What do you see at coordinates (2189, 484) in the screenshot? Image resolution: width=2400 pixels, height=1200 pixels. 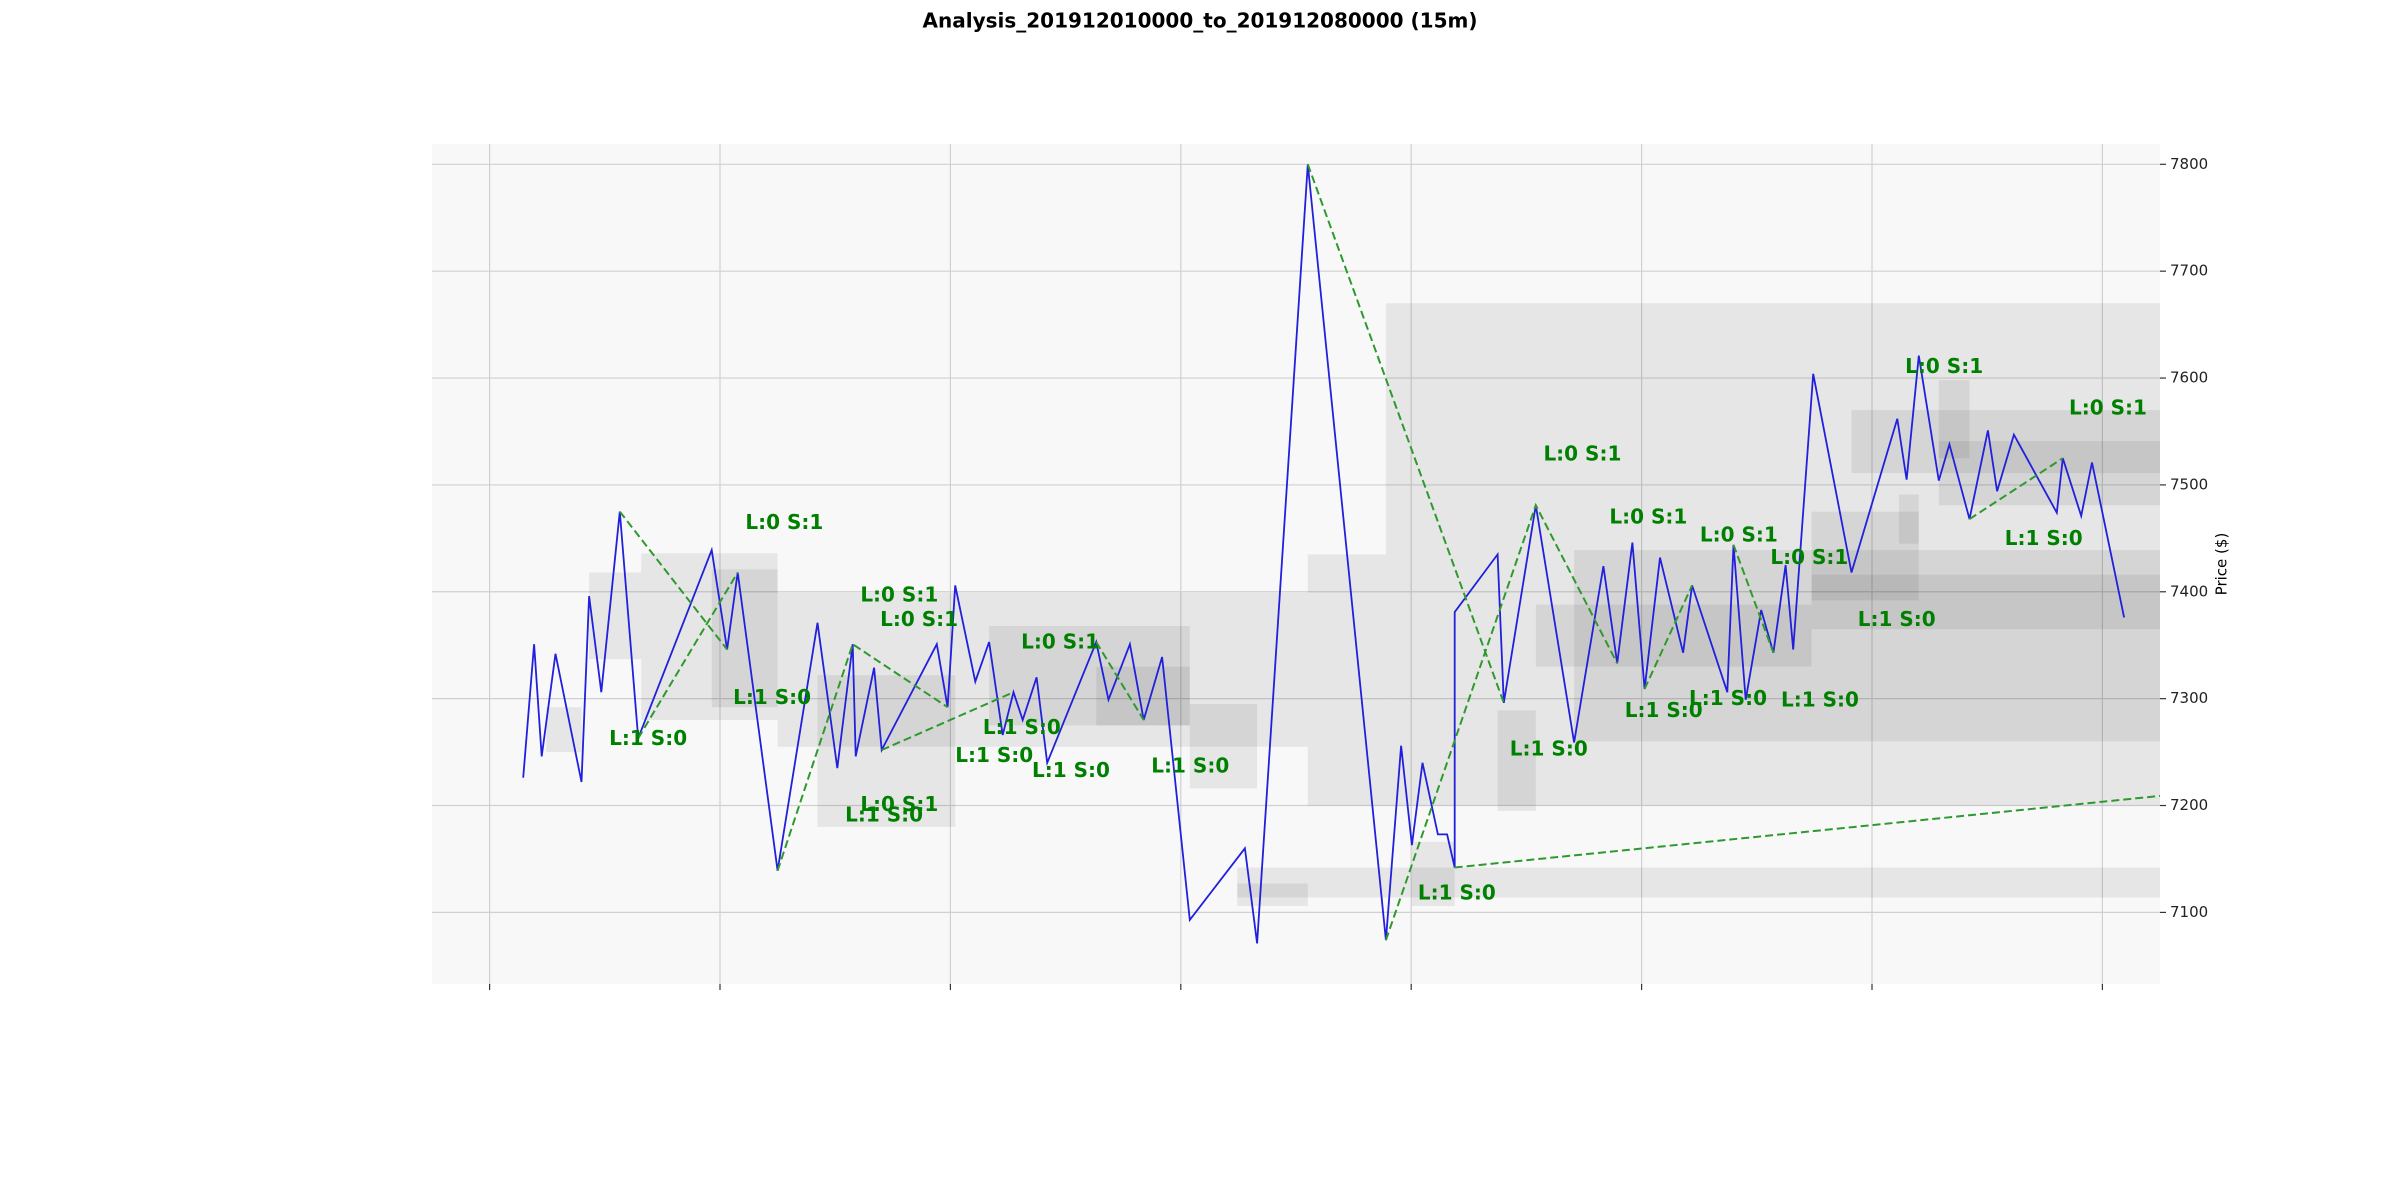 I see `y-tick-label: 7500` at bounding box center [2189, 484].